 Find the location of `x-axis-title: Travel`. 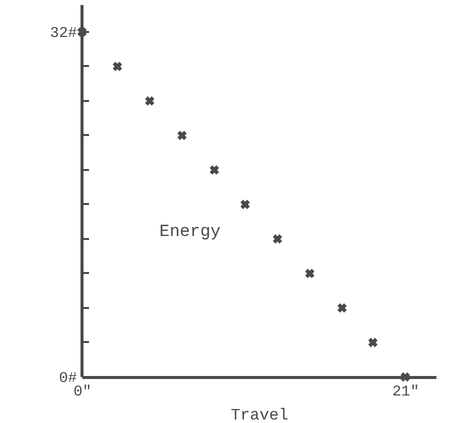

x-axis-title: Travel is located at coordinates (259, 414).